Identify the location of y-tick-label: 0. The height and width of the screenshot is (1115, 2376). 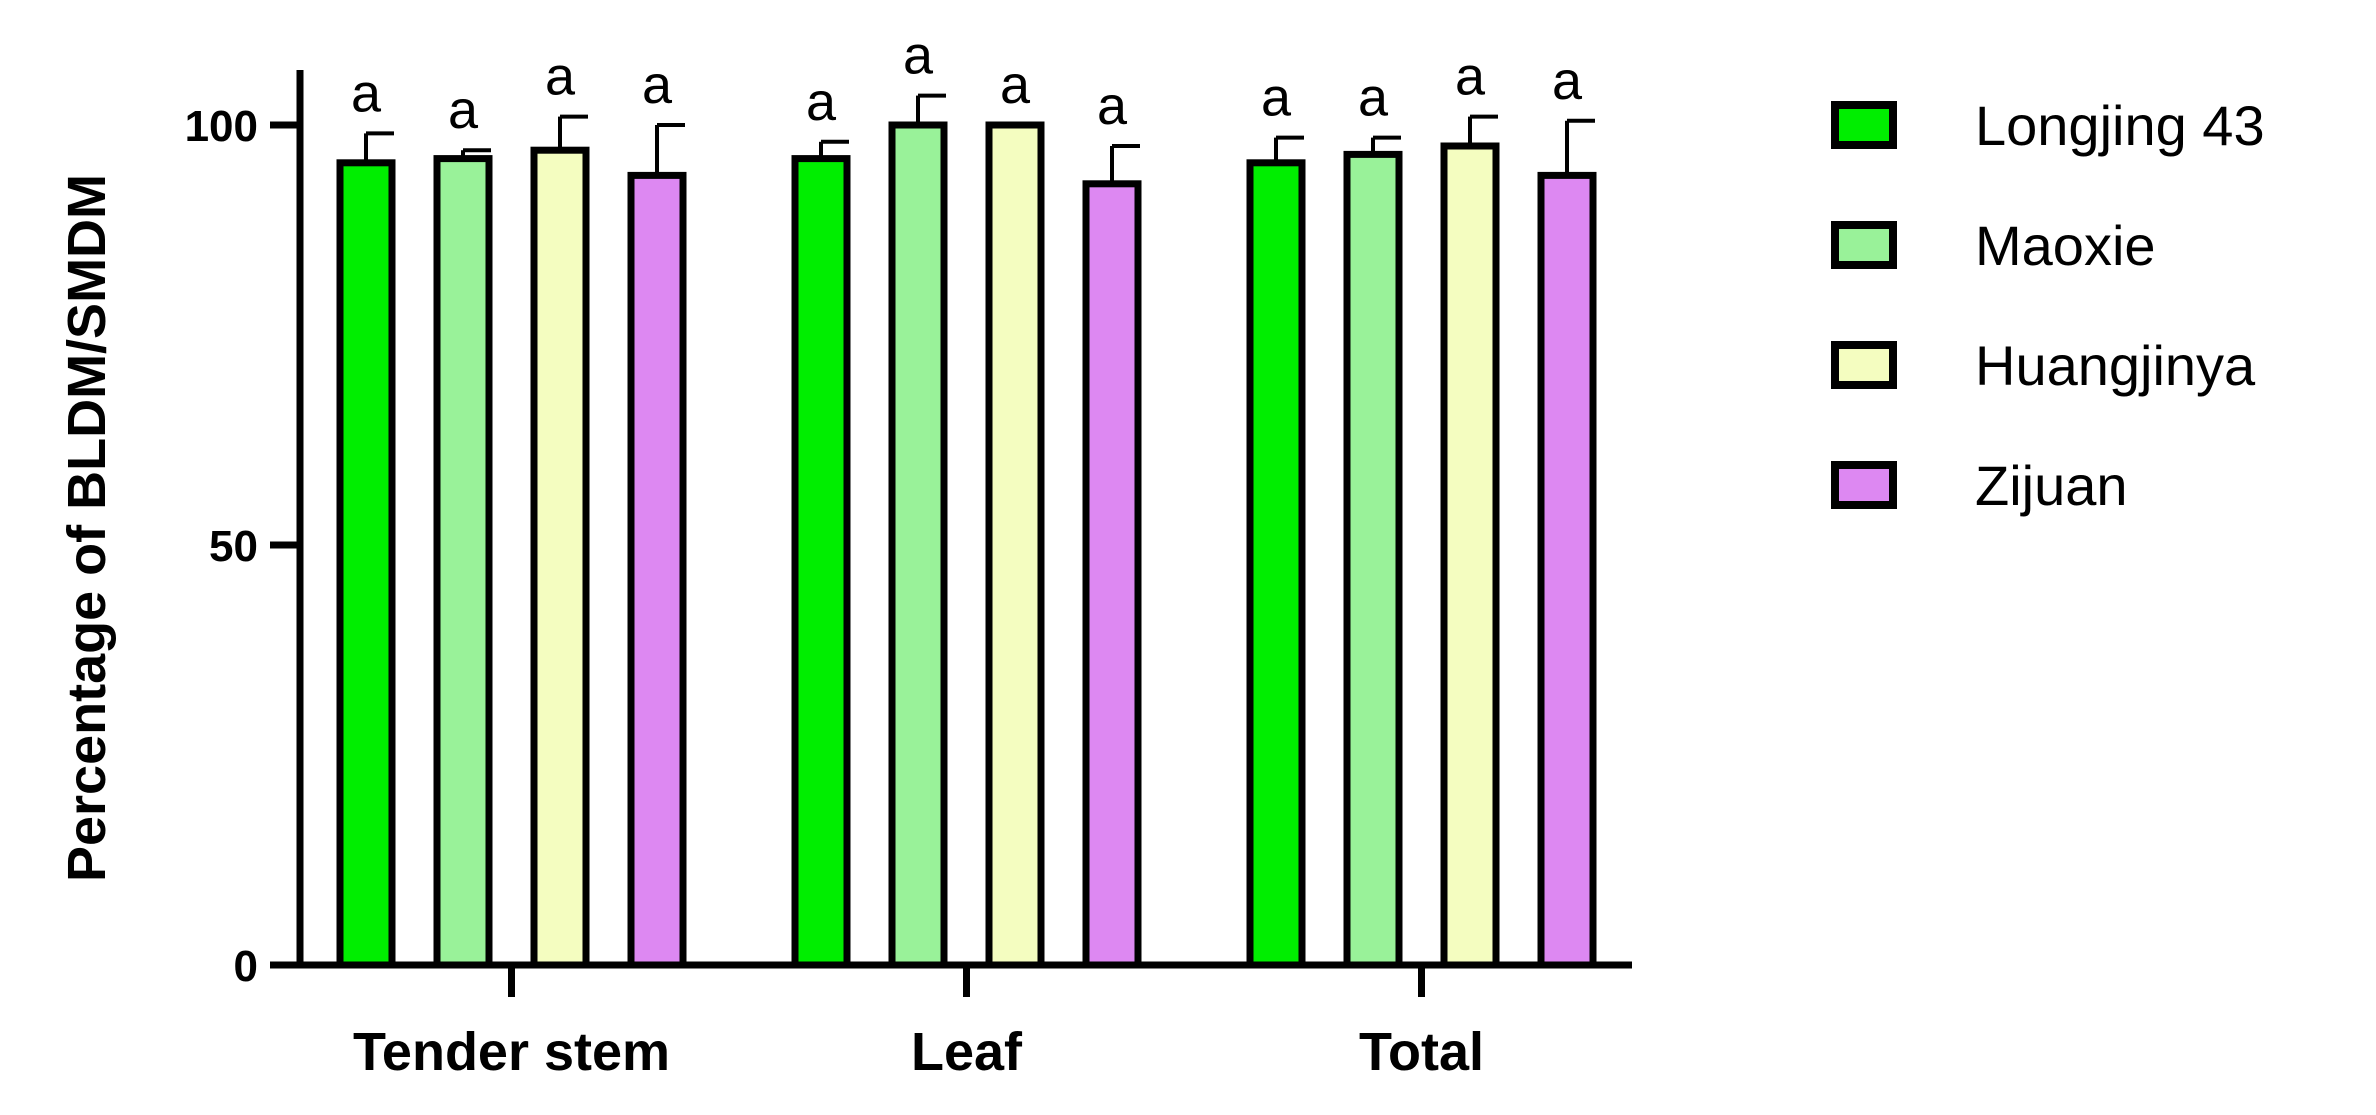
(246, 966).